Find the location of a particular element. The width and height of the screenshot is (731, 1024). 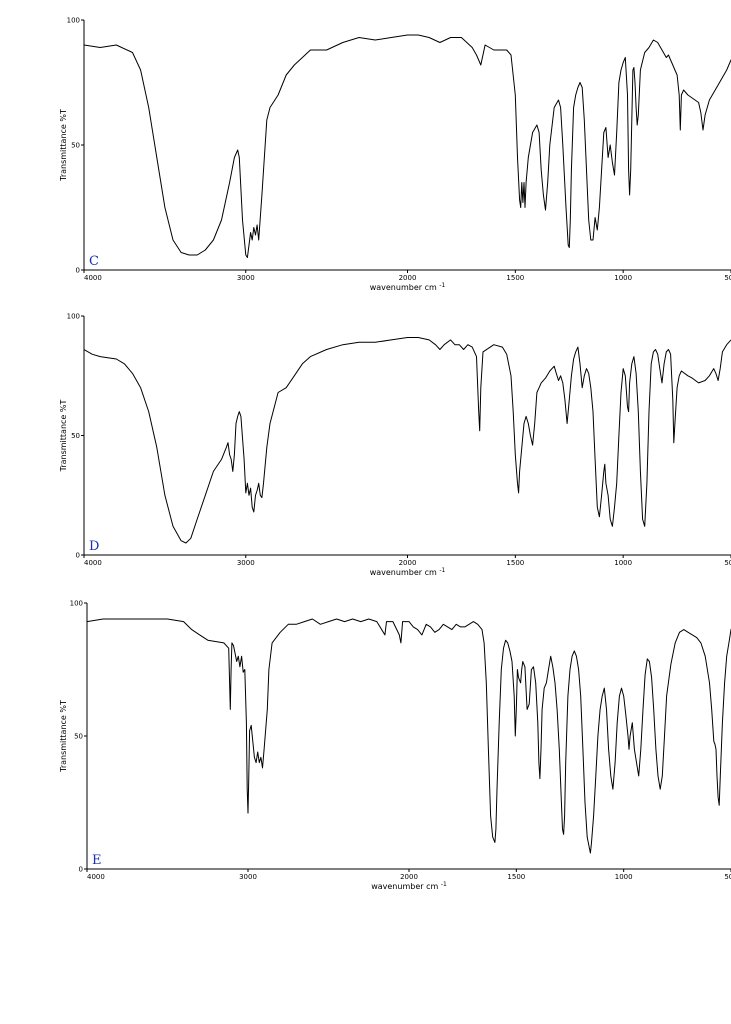

panel-label: E is located at coordinates (97, 860).